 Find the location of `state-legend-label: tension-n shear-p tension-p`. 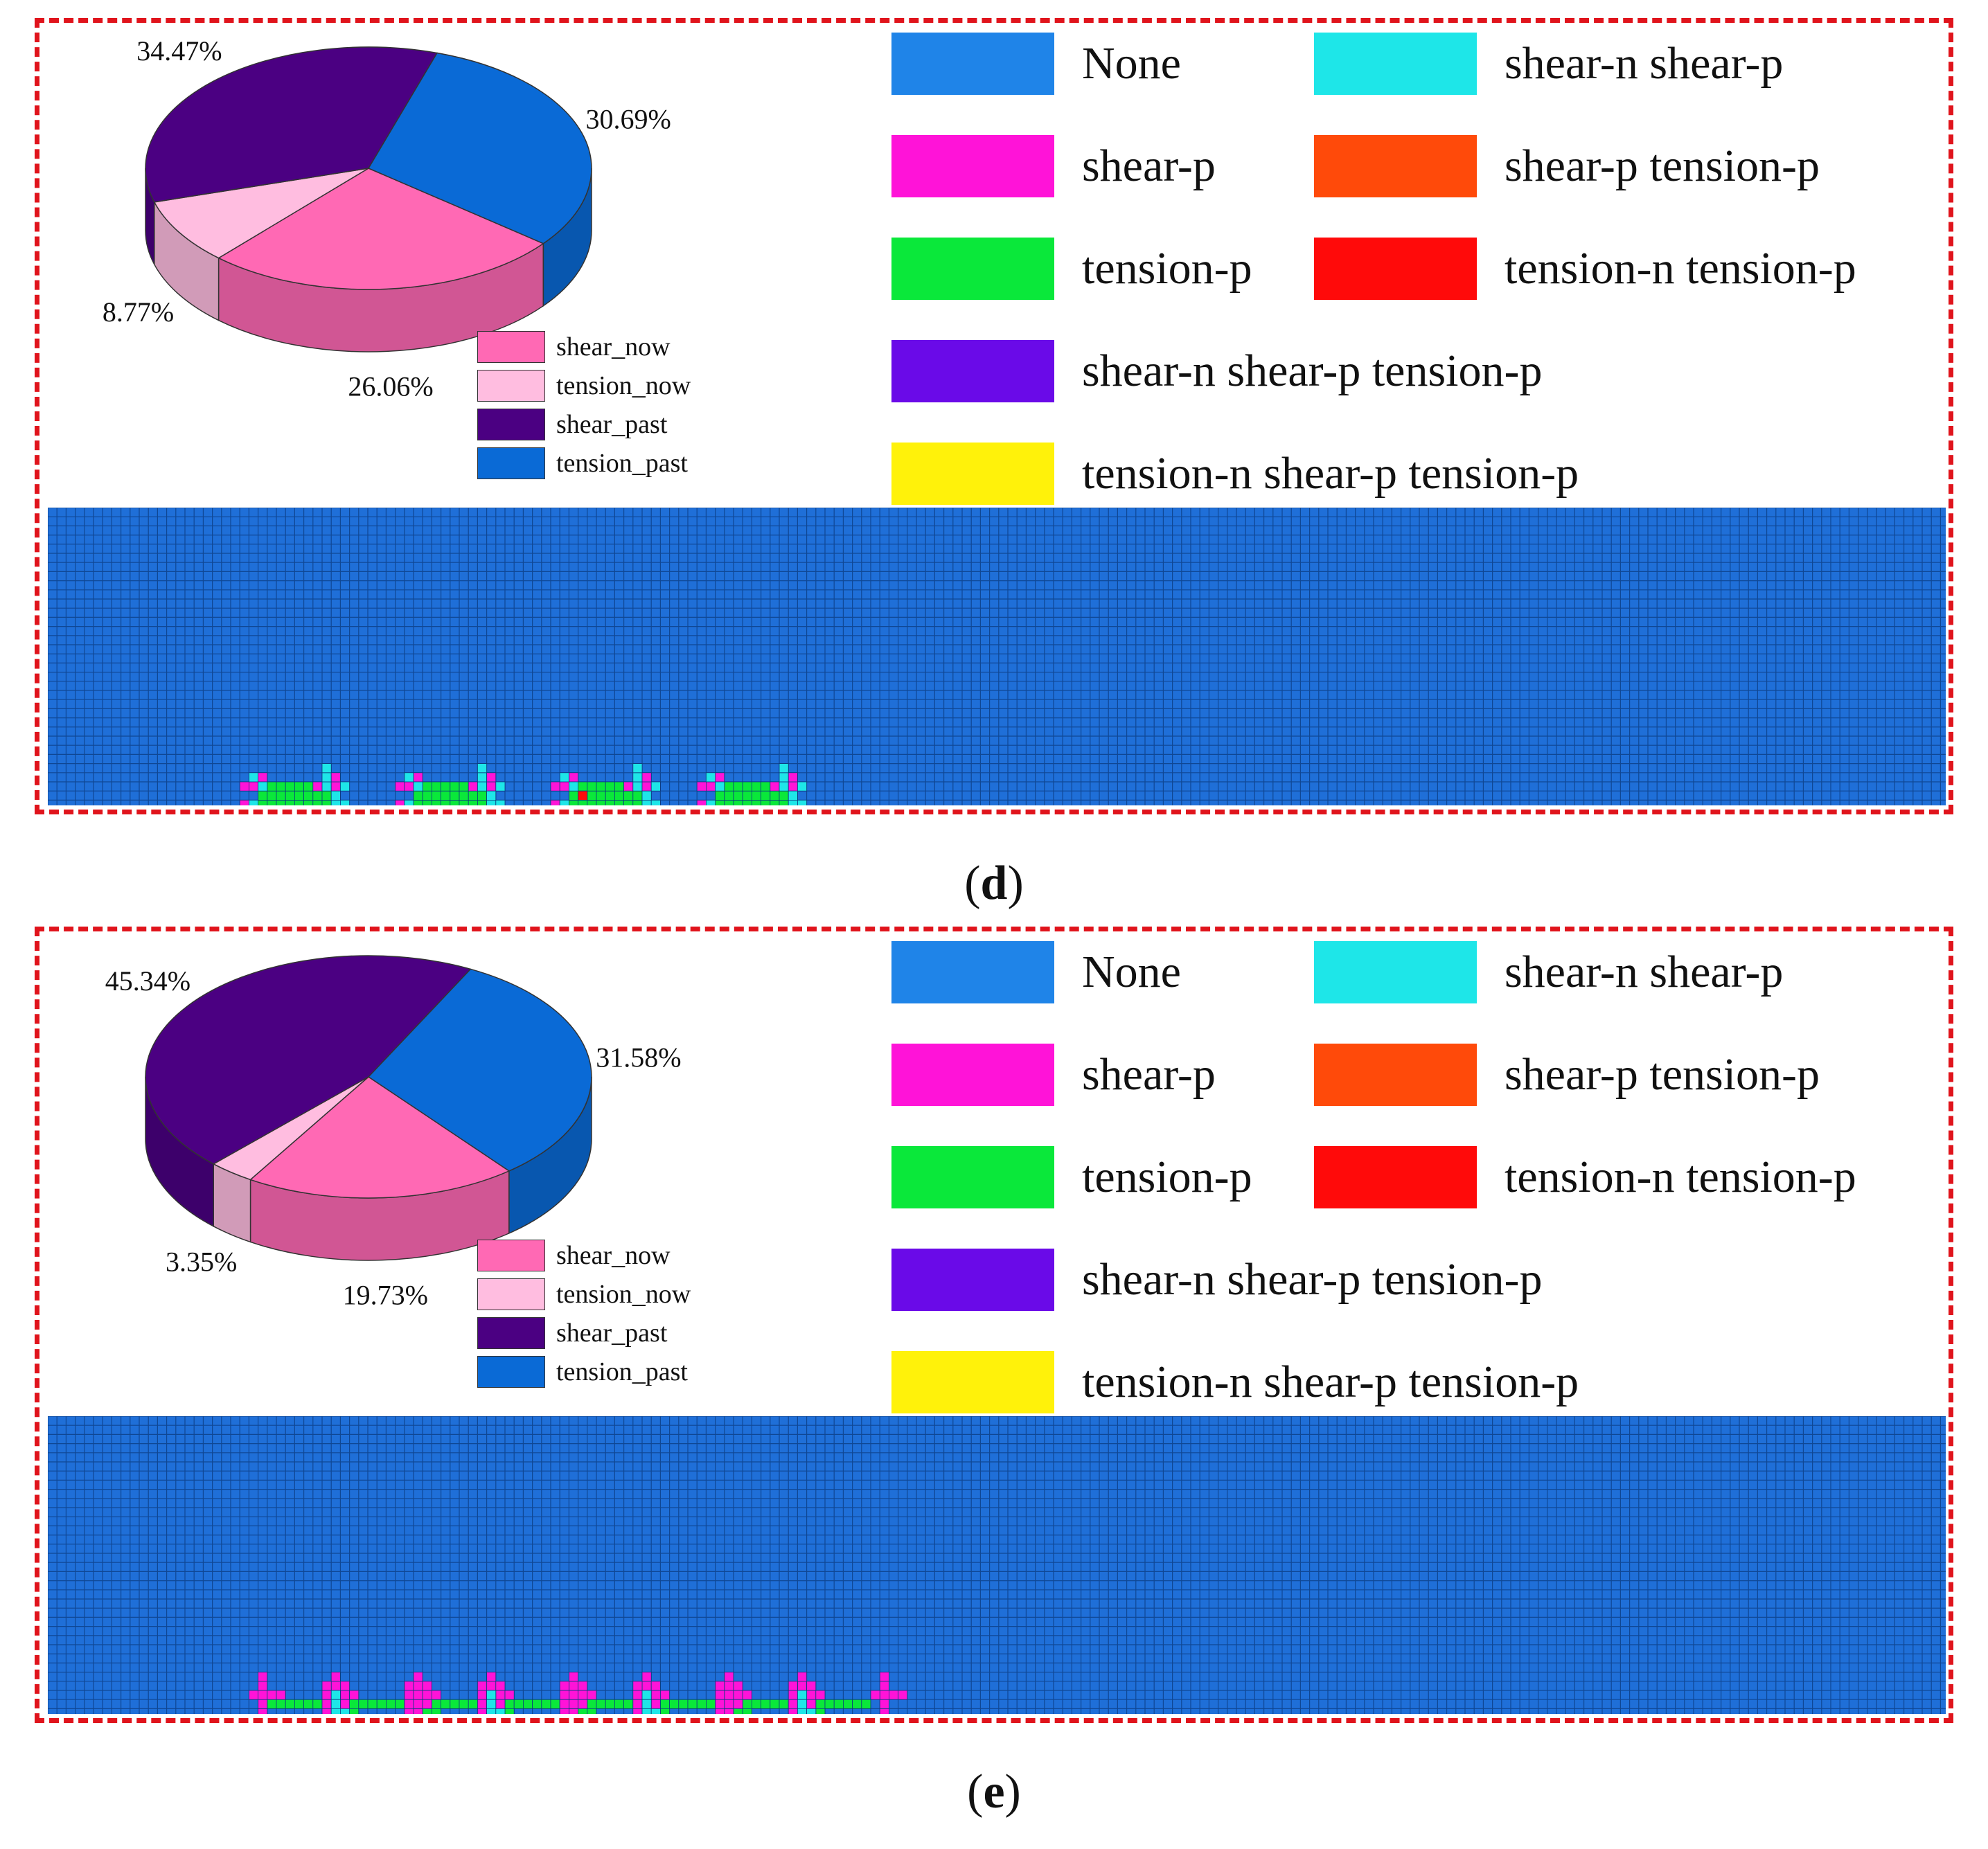

state-legend-label: tension-n shear-p tension-p is located at coordinates (1330, 474).